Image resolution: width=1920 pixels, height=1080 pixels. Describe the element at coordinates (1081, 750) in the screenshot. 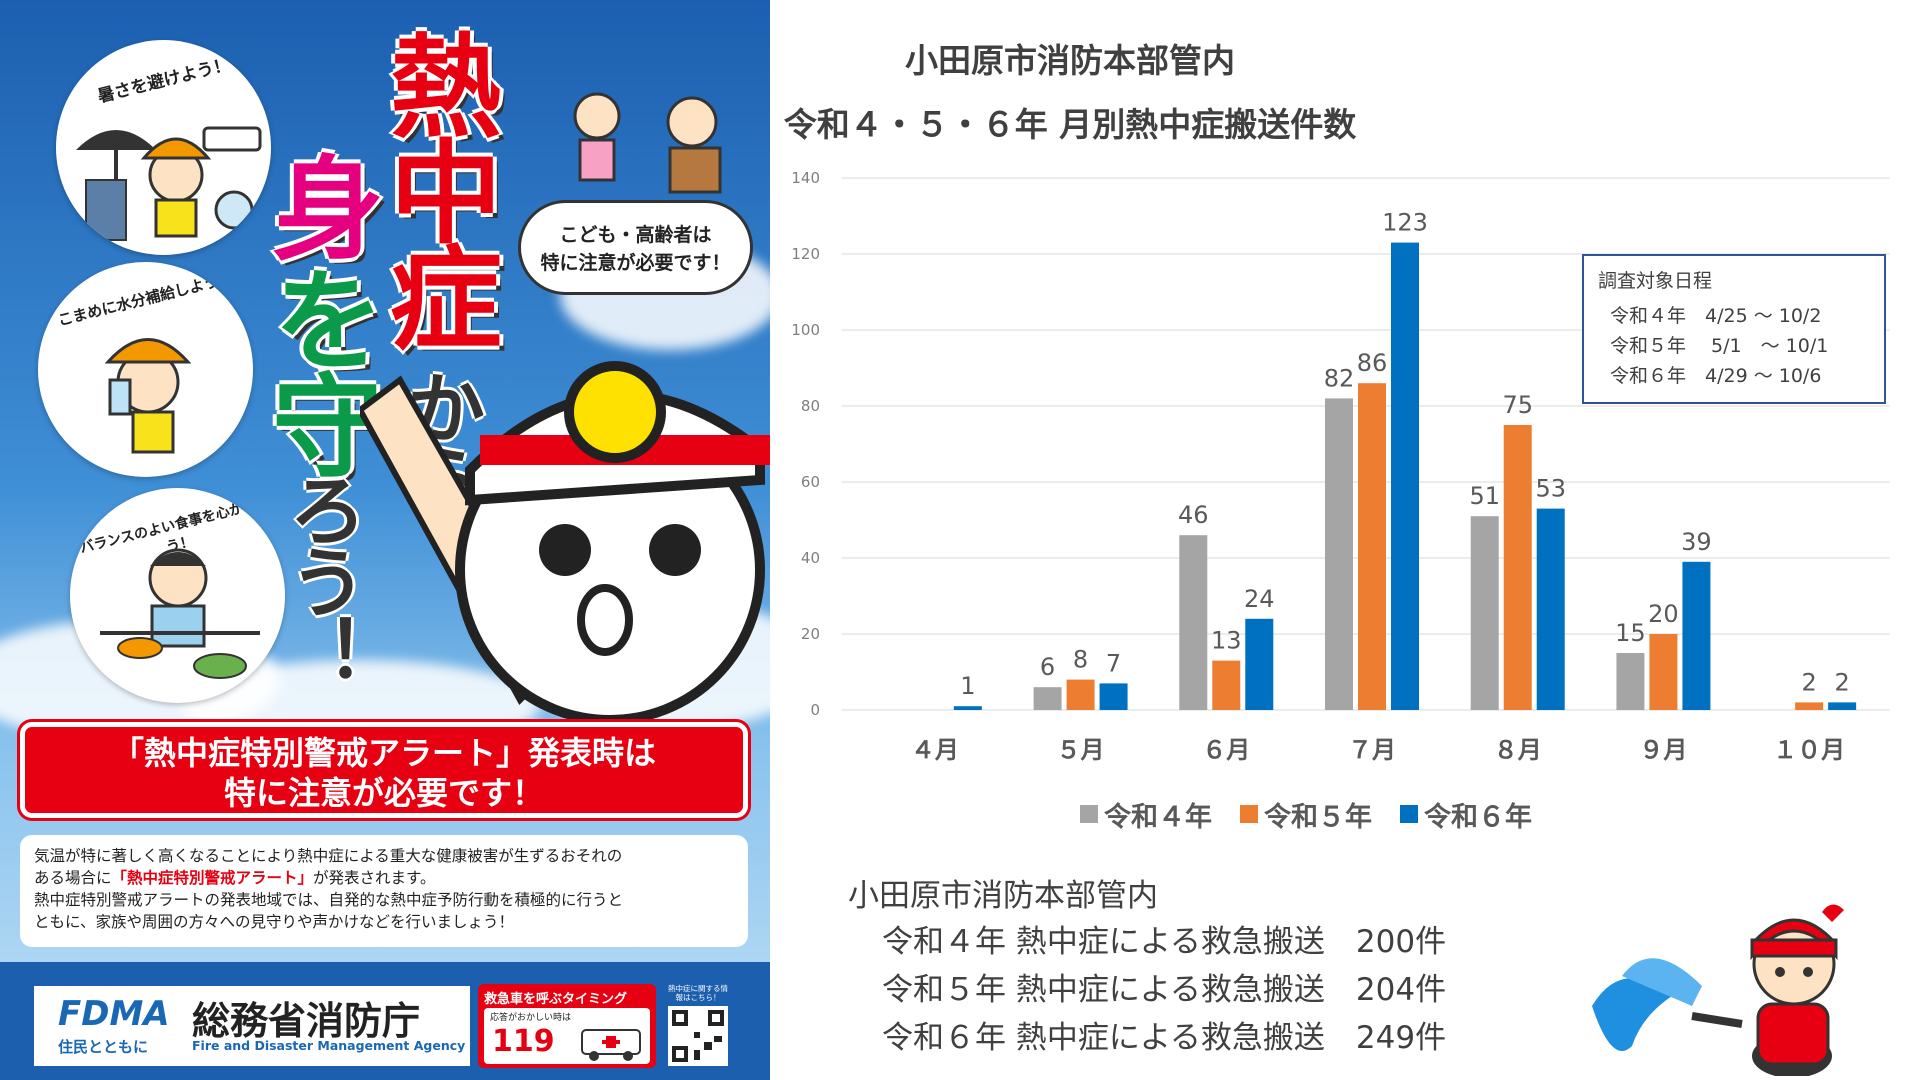

I see `x-tick-label: ５月` at that location.